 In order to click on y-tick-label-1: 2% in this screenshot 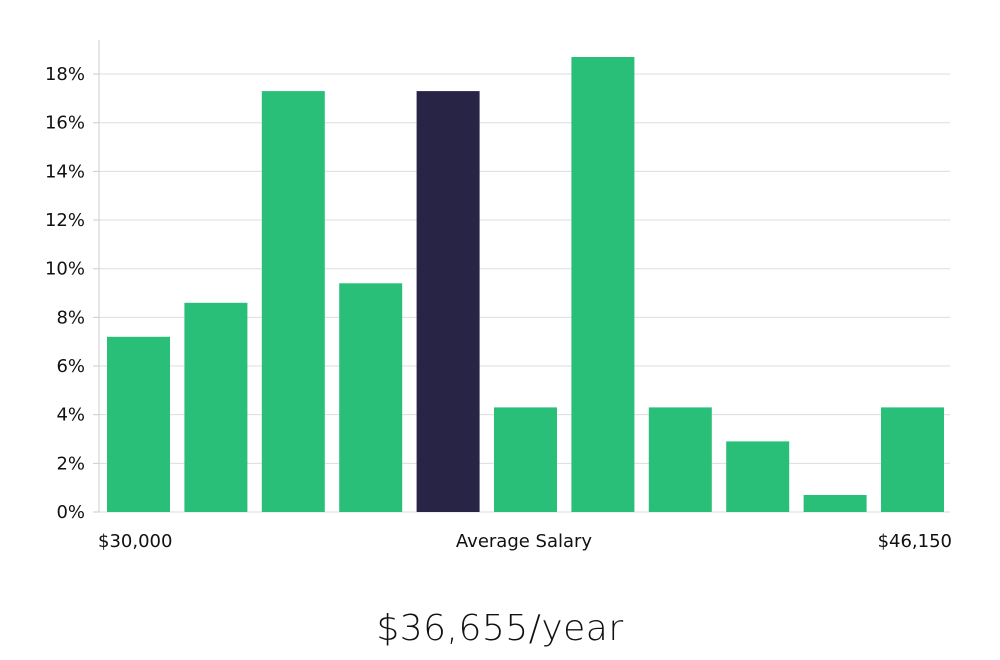, I will do `click(70, 463)`.